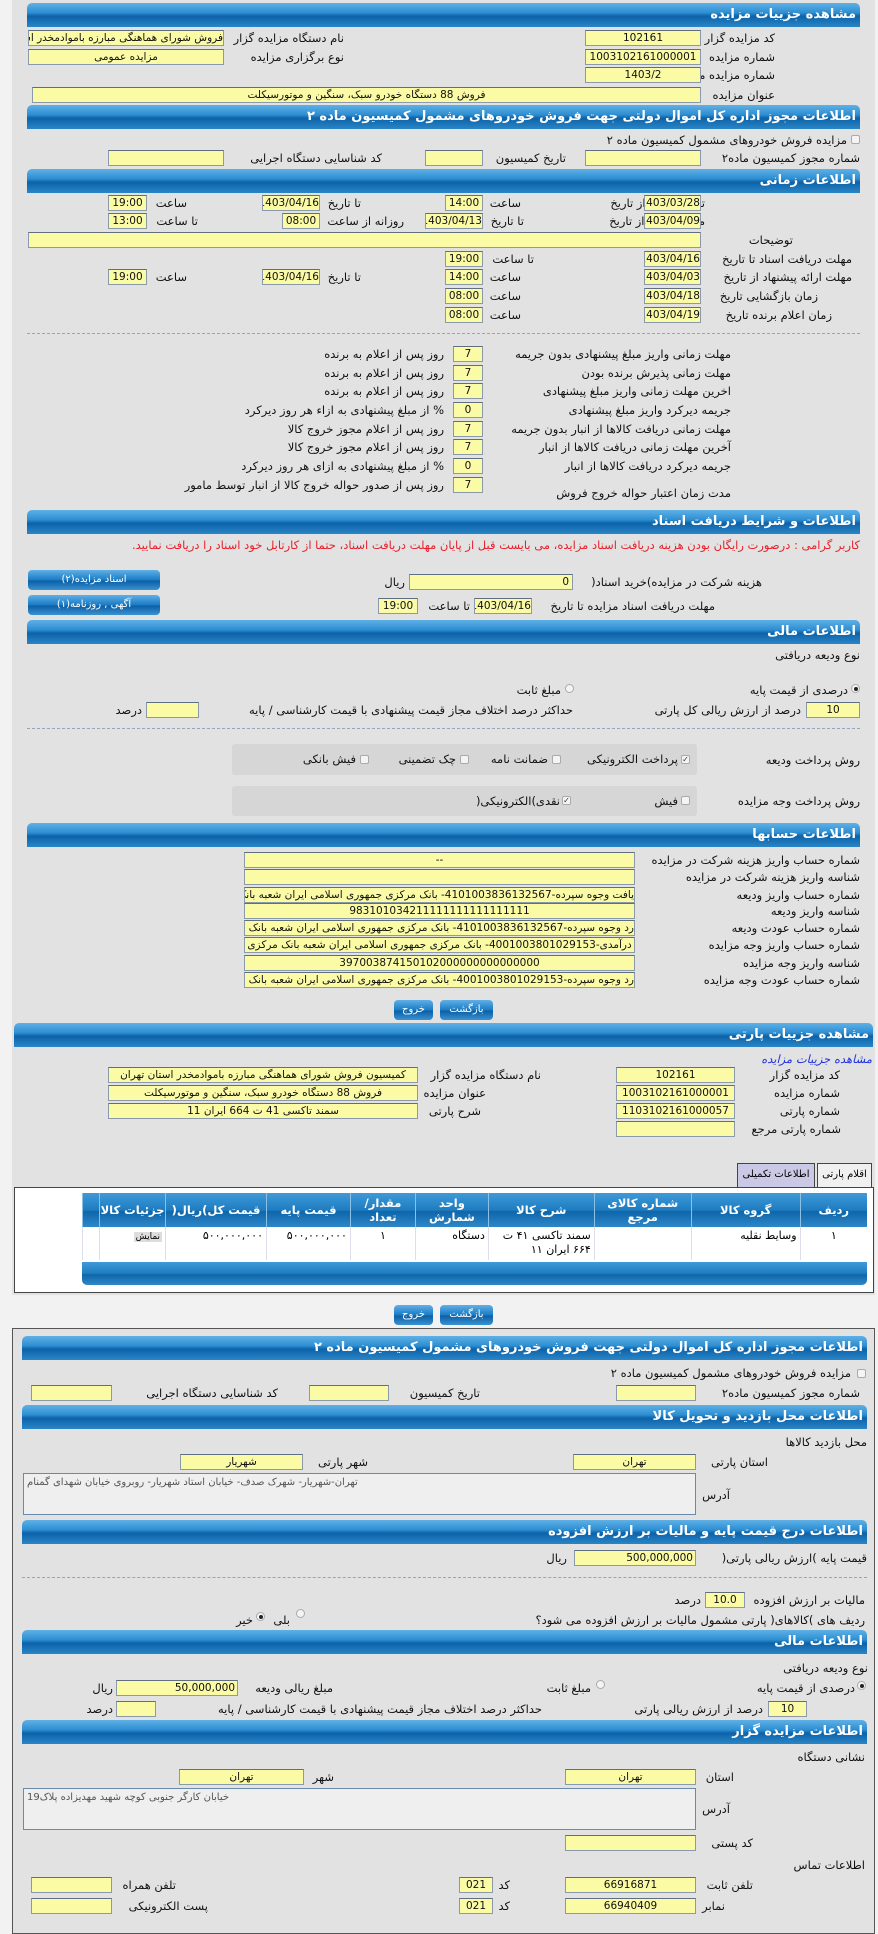  I want to click on finance2-max-diff-field, so click(136, 1709).